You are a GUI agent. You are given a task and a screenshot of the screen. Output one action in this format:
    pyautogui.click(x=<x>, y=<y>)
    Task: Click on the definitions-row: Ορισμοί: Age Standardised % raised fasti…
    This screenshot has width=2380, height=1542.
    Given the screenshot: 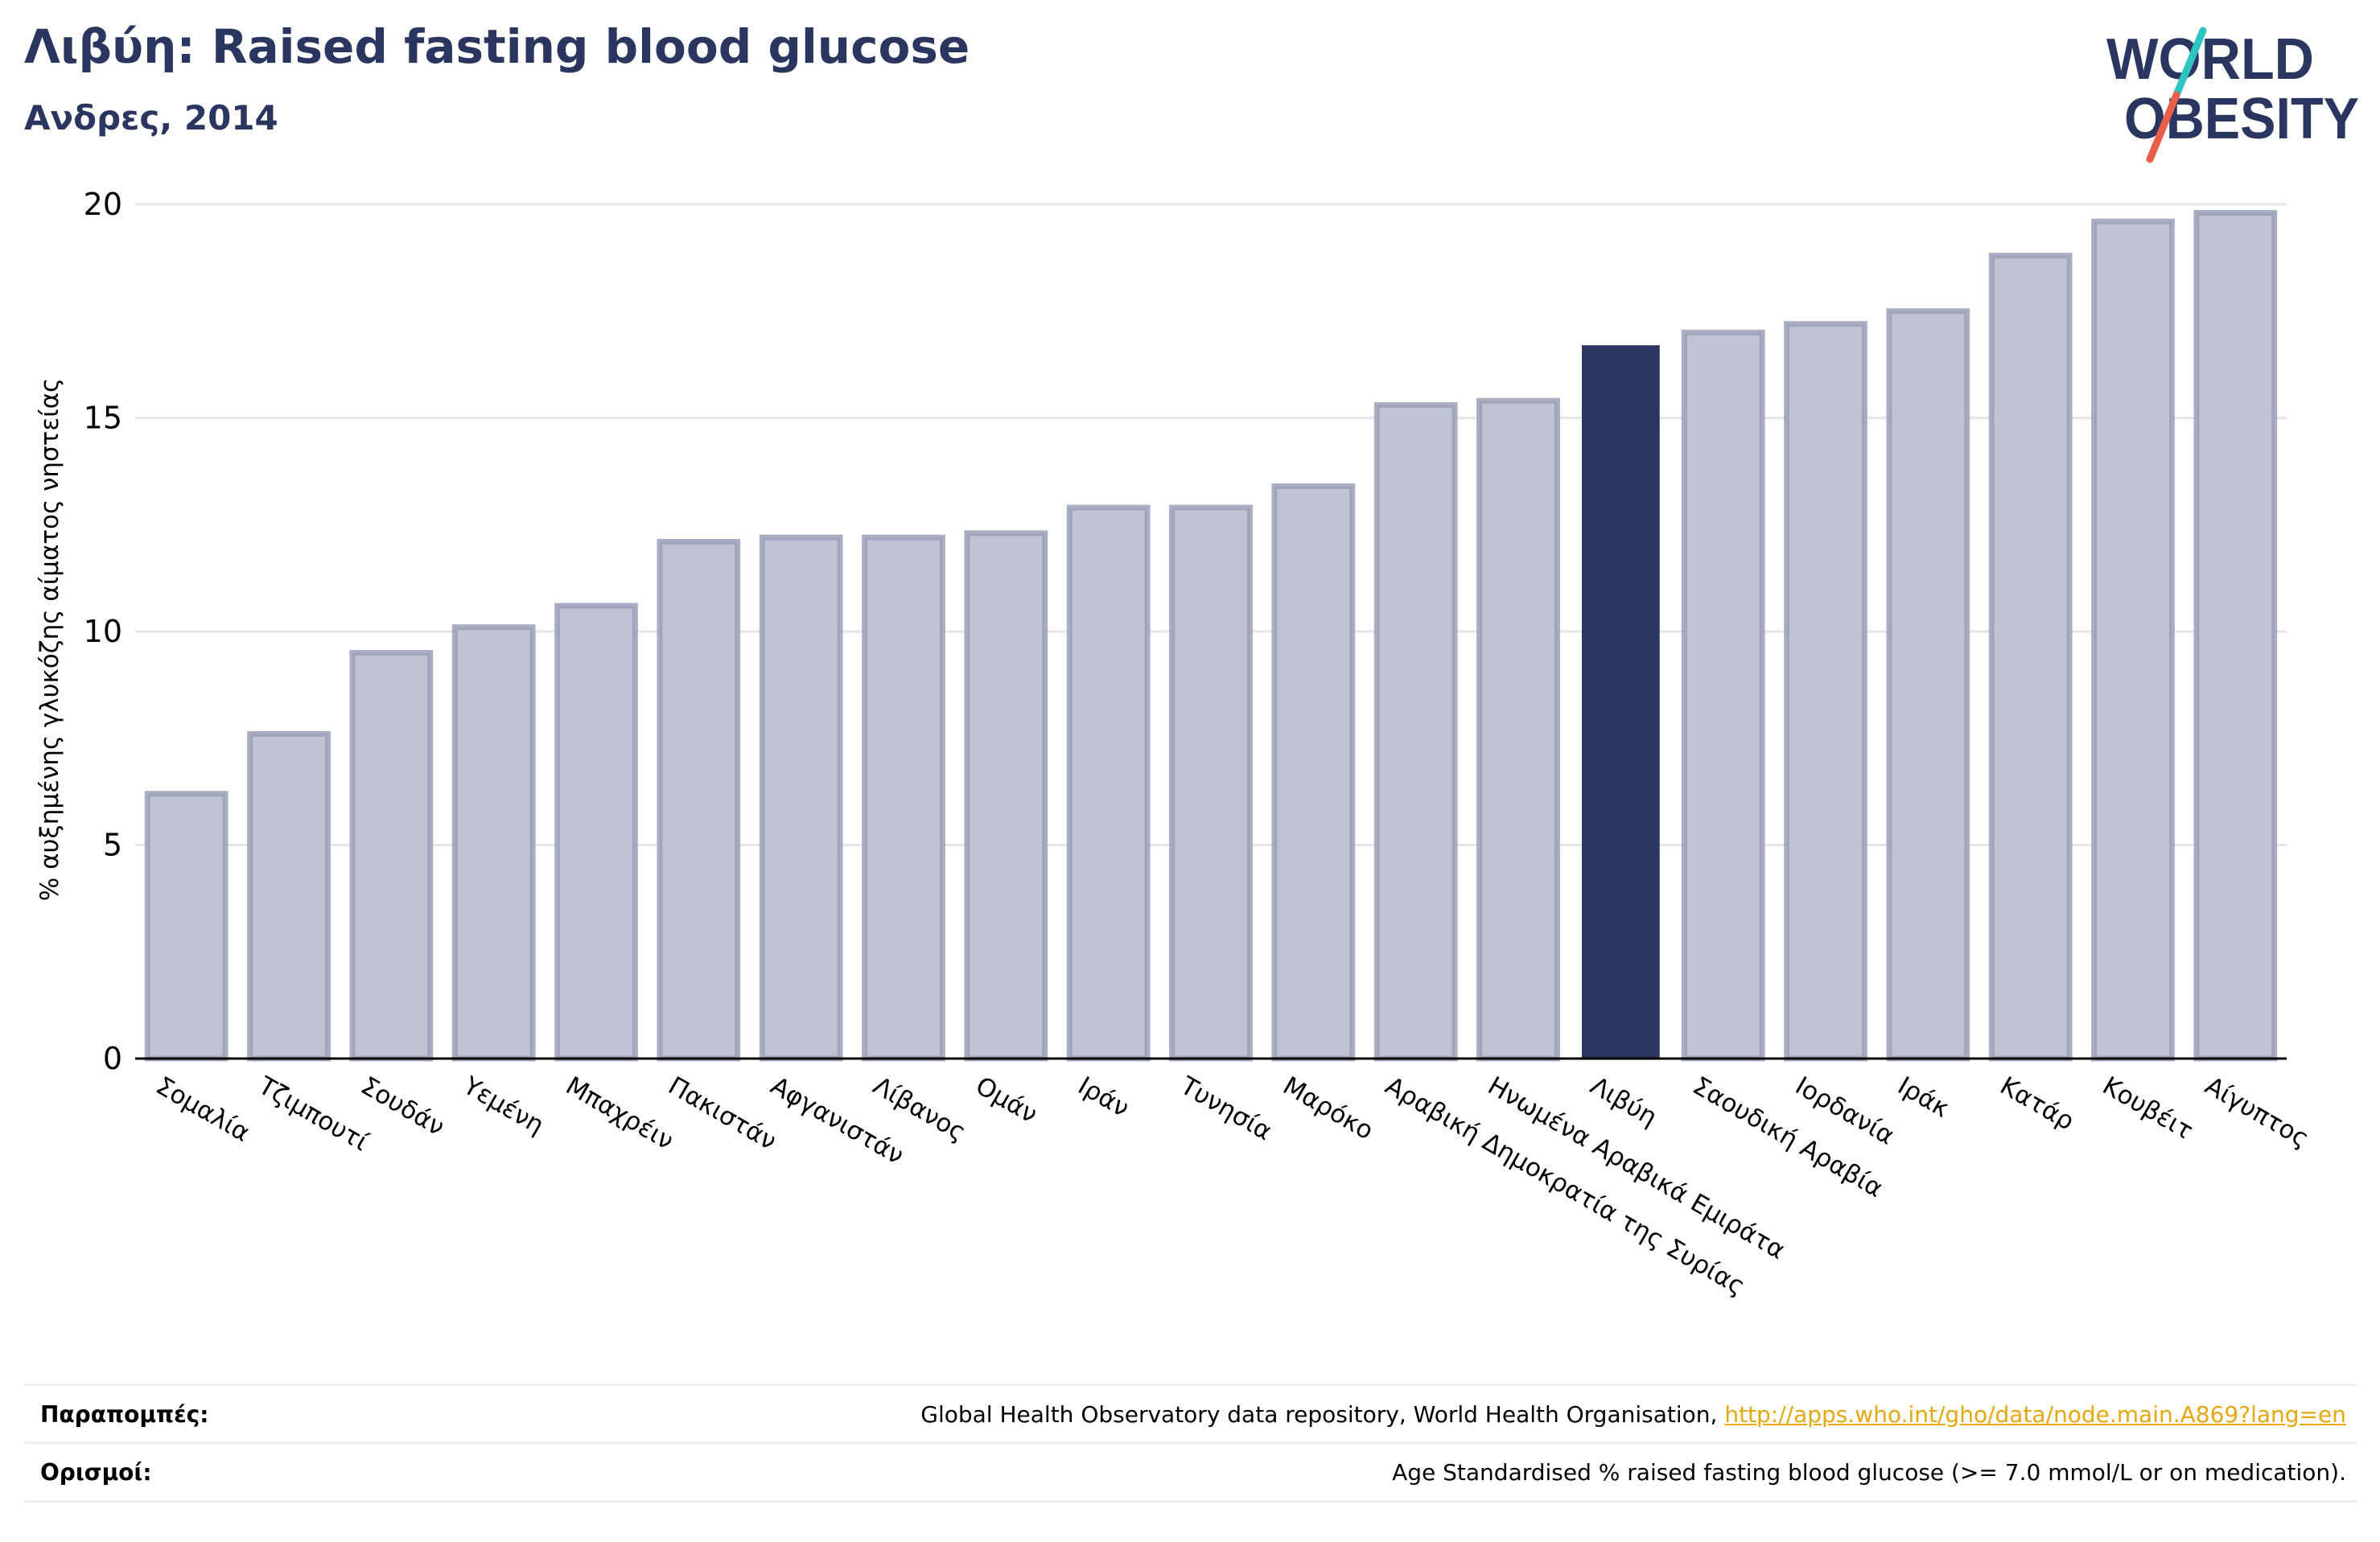 What is the action you would take?
    pyautogui.click(x=1190, y=1472)
    